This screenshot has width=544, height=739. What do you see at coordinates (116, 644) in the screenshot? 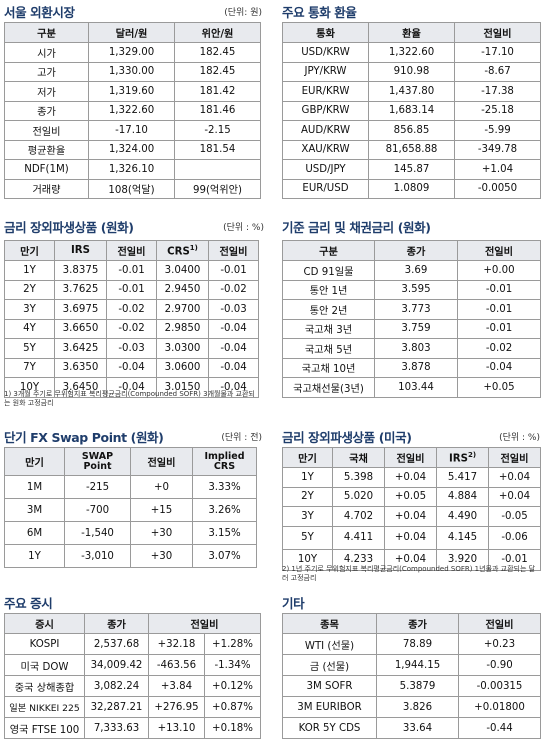
I see `table-cell: 2,537.68` at bounding box center [116, 644].